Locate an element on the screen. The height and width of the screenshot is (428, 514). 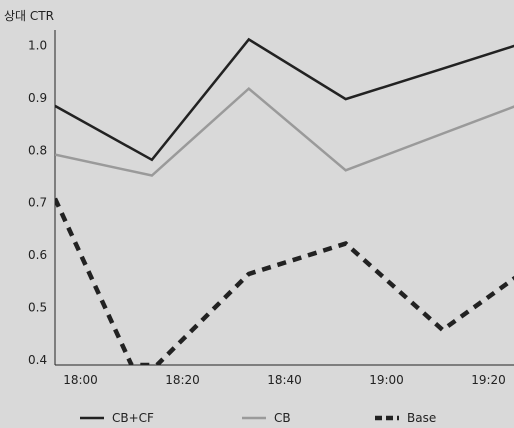
y-tick-label: 0.4 is located at coordinates (37, 360).